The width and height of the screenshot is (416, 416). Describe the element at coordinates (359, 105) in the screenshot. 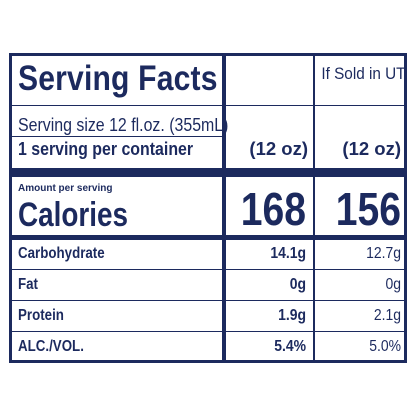

I see `header-rule-col2` at that location.